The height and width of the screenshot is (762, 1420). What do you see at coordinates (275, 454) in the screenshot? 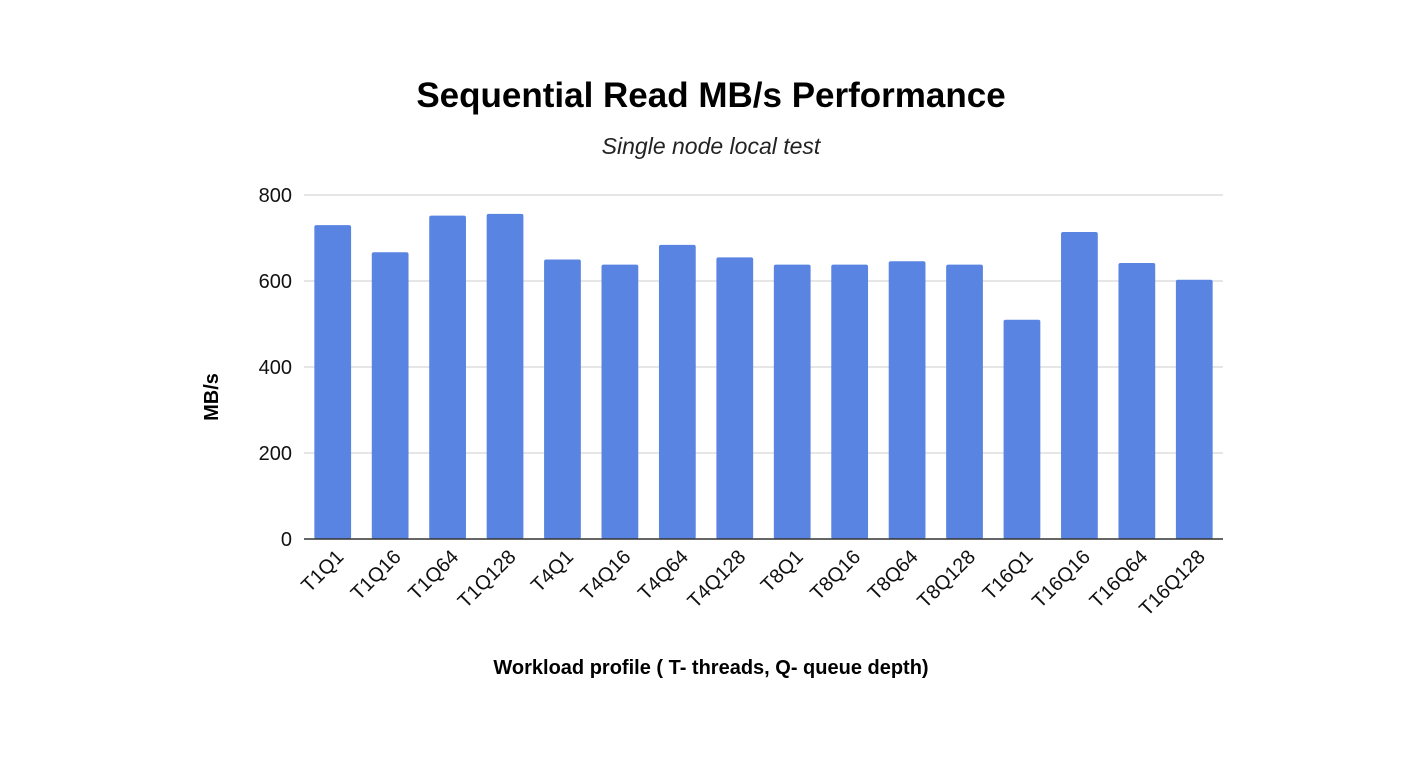
I see `y-tick-label: 200` at bounding box center [275, 454].